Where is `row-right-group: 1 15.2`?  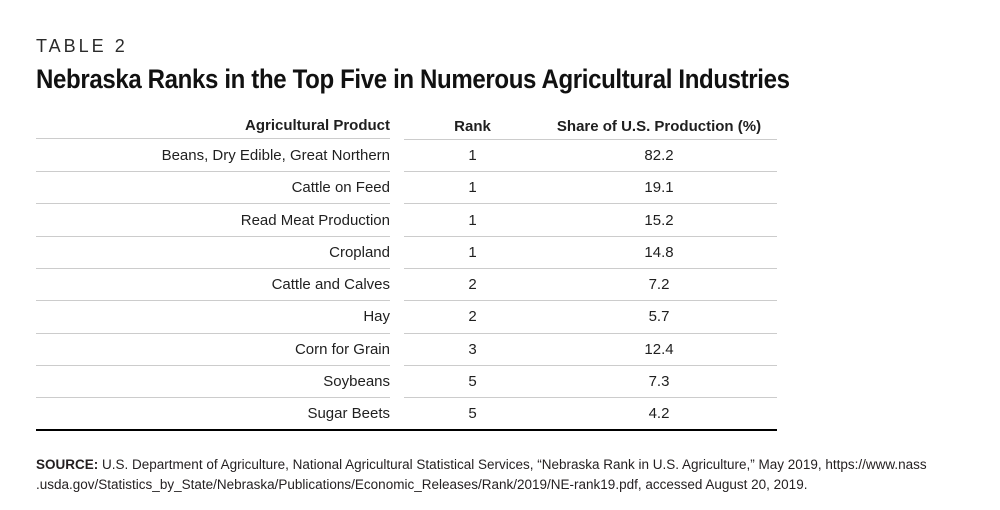 row-right-group: 1 15.2 is located at coordinates (590, 220).